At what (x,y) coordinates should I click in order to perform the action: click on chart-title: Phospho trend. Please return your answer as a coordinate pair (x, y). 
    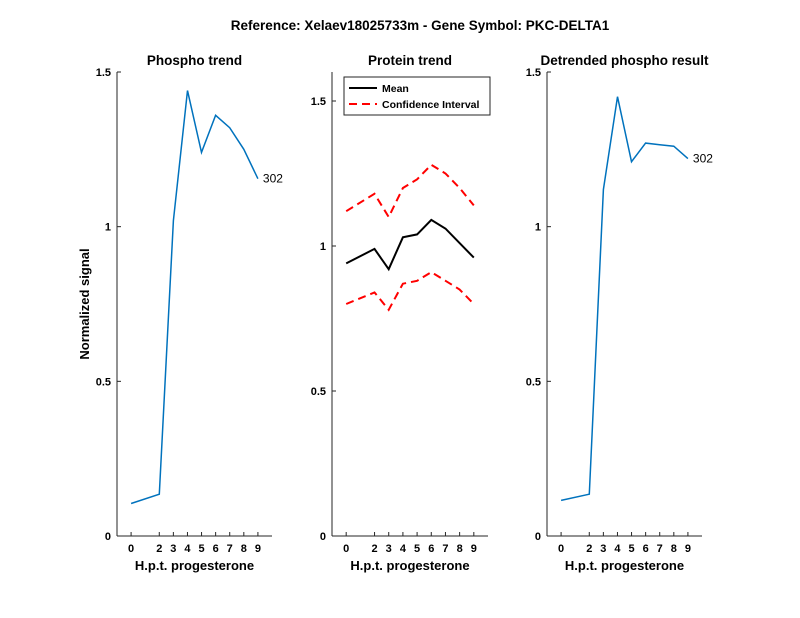
    Looking at the image, I should click on (194, 60).